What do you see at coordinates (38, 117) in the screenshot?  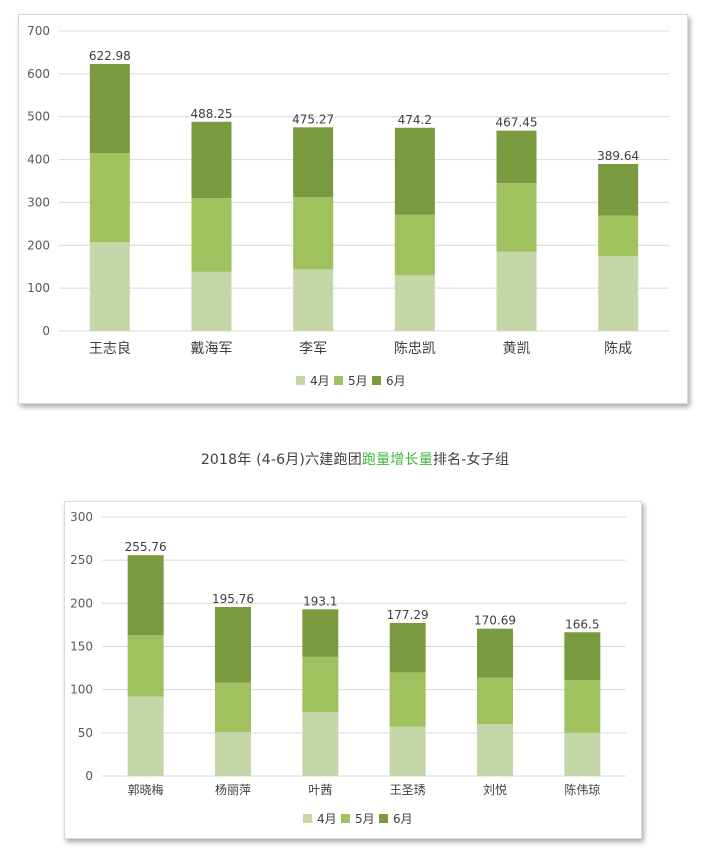 I see `y-tick-label: 500` at bounding box center [38, 117].